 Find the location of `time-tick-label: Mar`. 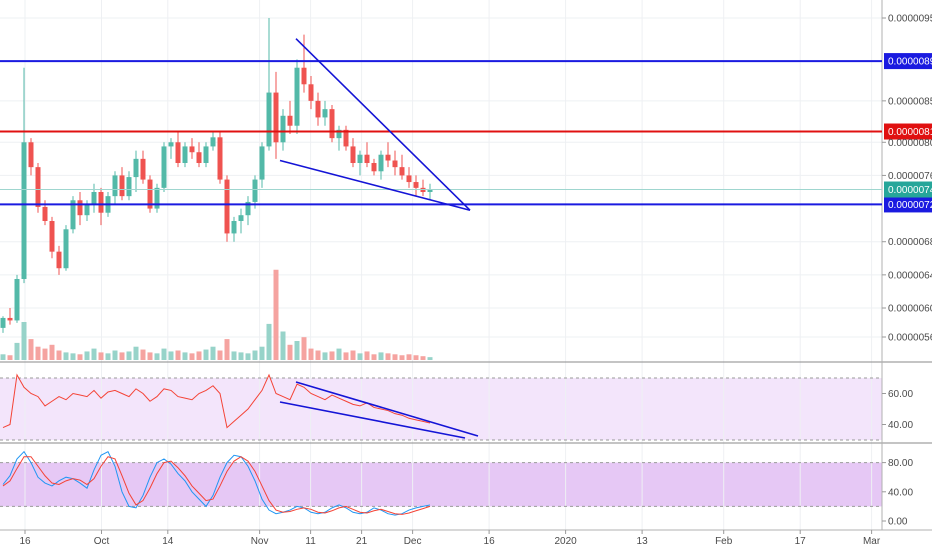

time-tick-label: Mar is located at coordinates (872, 541).